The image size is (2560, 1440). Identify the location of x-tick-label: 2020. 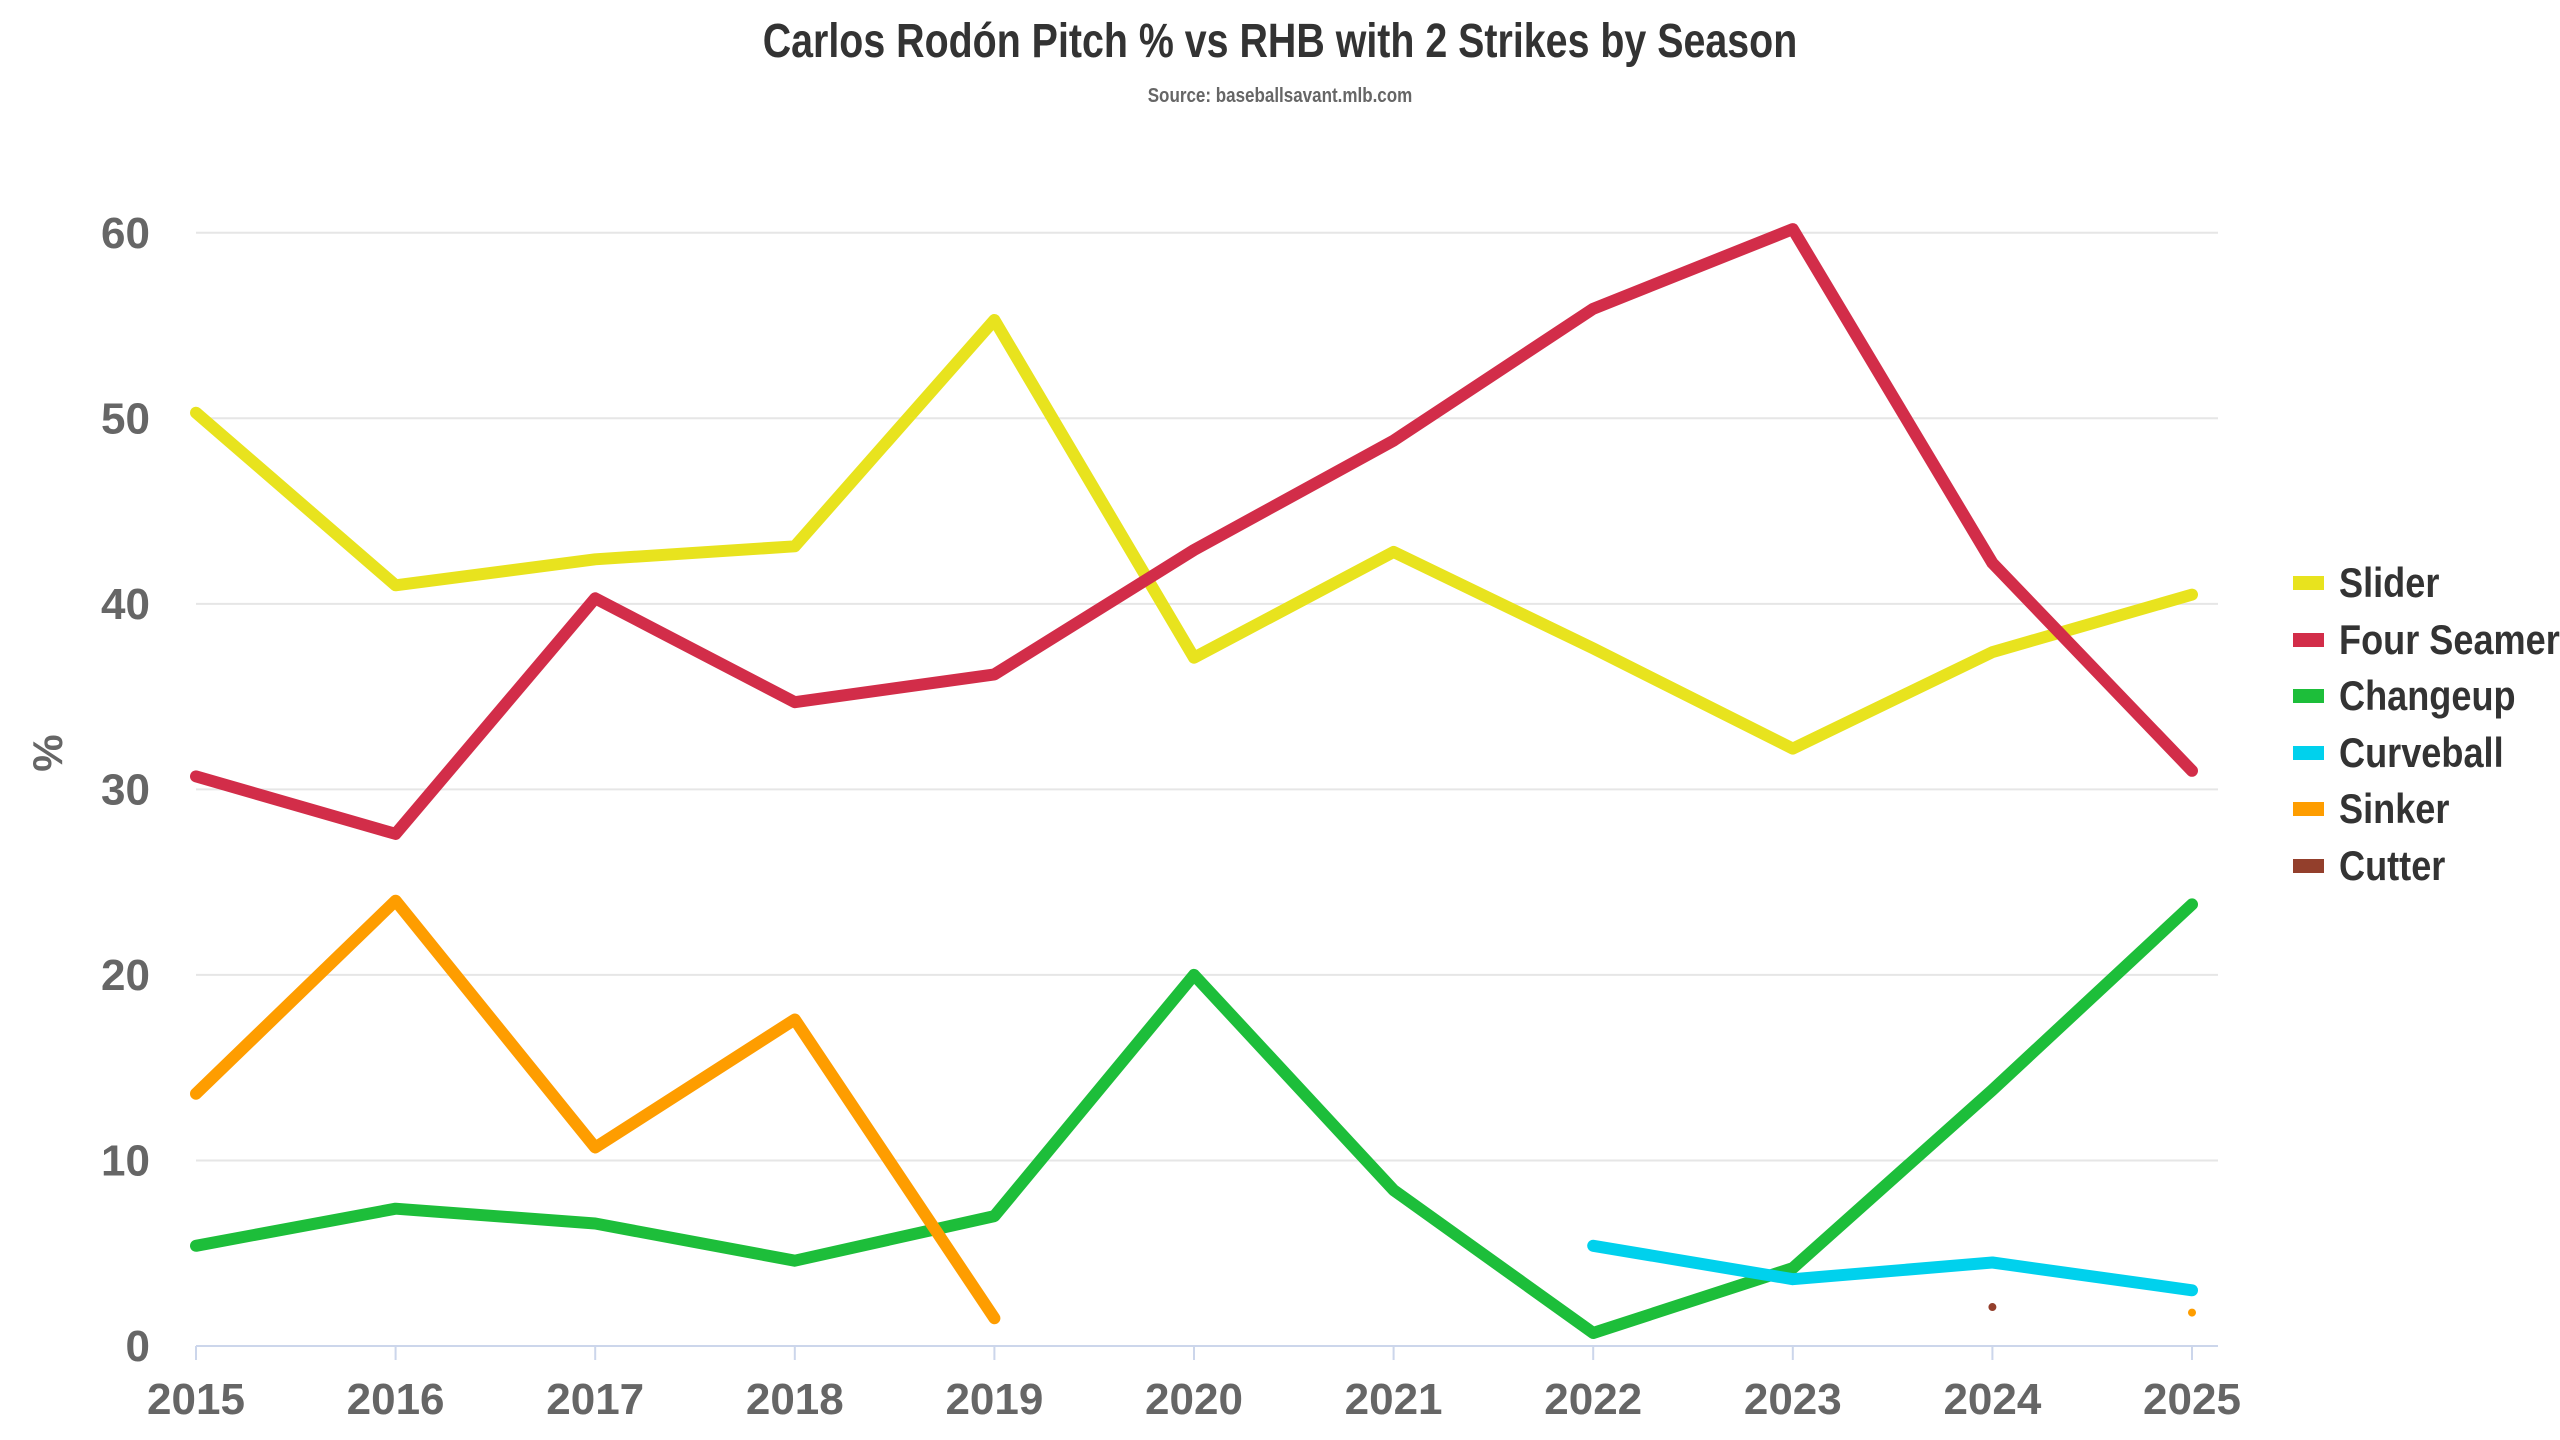
(1194, 1399).